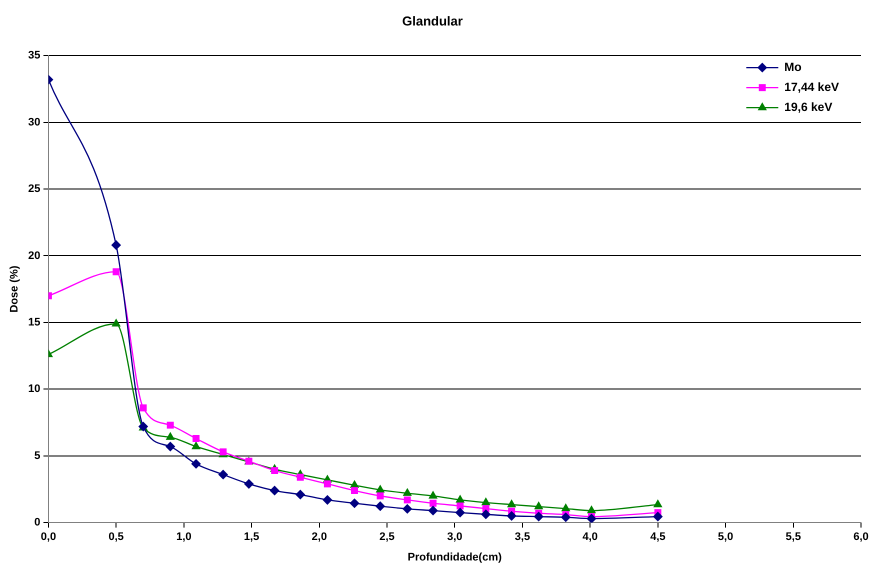 The height and width of the screenshot is (572, 873). What do you see at coordinates (726, 537) in the screenshot?
I see `x-tick-label: 5,0` at bounding box center [726, 537].